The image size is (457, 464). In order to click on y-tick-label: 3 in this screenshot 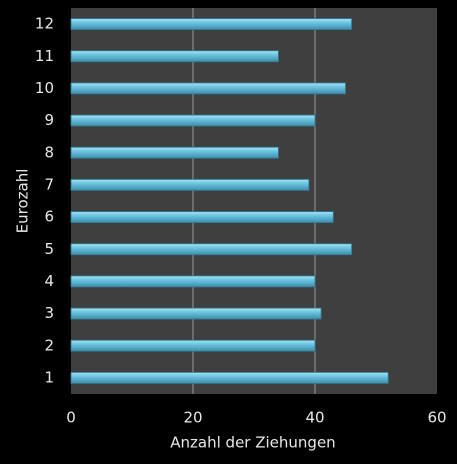, I will do `click(49, 313)`.